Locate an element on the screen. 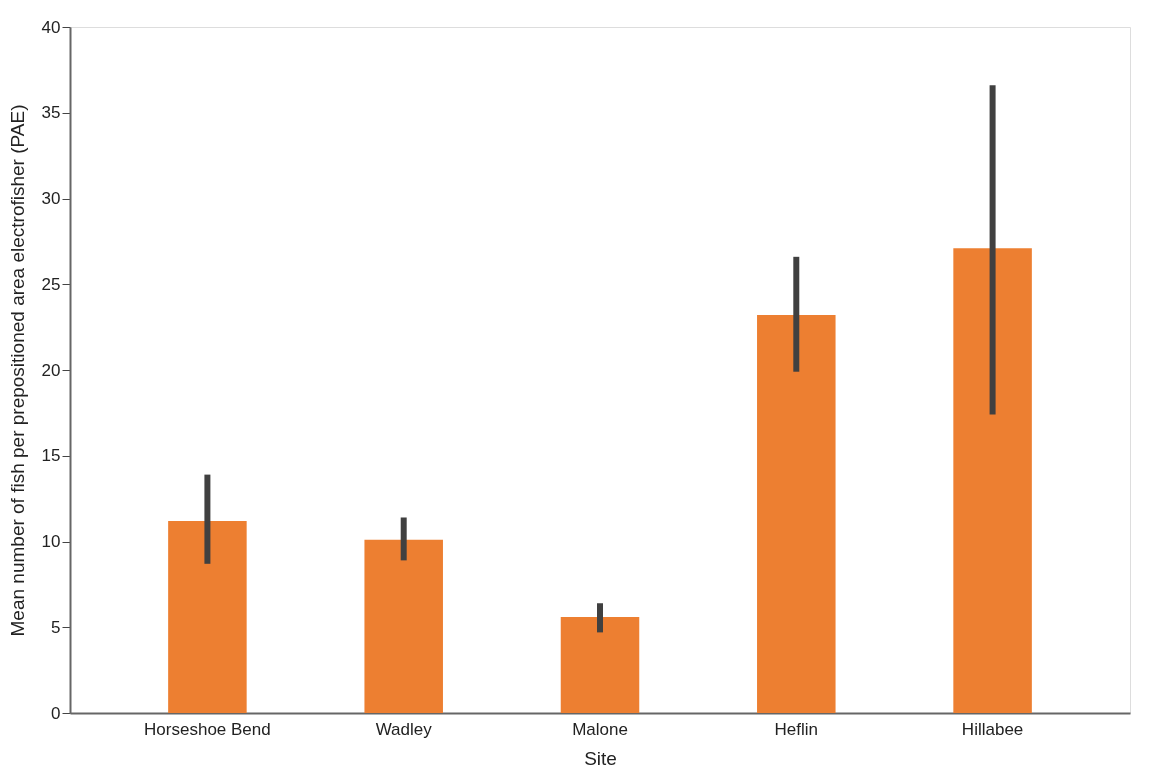  y-axis-title: Mean number of fish per prepositioned area electrofisher (PAE) is located at coordinates (17, 370).